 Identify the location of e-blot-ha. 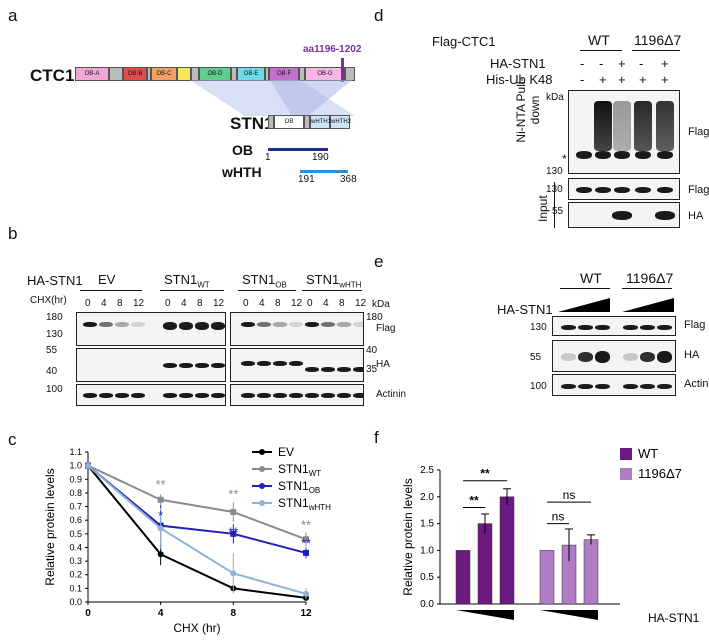
(614, 356).